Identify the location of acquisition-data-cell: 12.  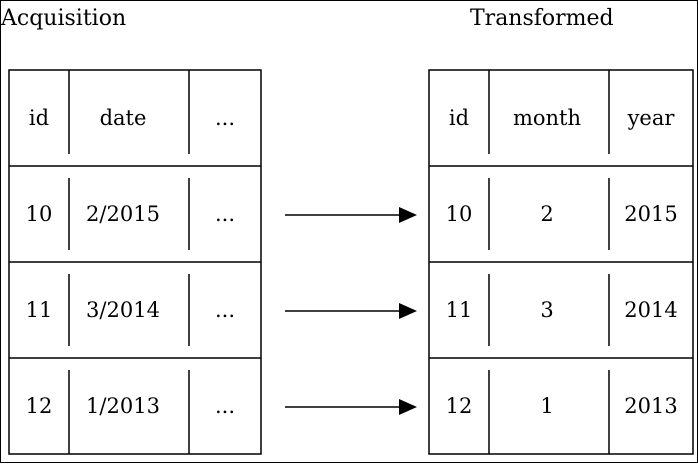
(39, 406).